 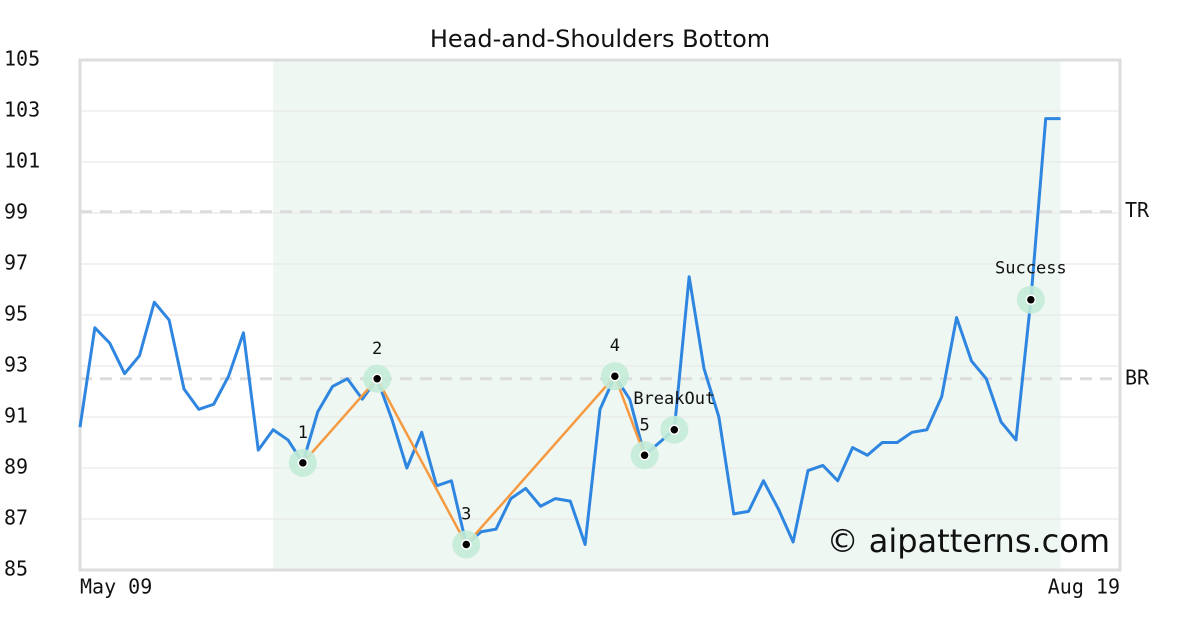 What do you see at coordinates (116, 587) in the screenshot?
I see `x-tick-label: May 09` at bounding box center [116, 587].